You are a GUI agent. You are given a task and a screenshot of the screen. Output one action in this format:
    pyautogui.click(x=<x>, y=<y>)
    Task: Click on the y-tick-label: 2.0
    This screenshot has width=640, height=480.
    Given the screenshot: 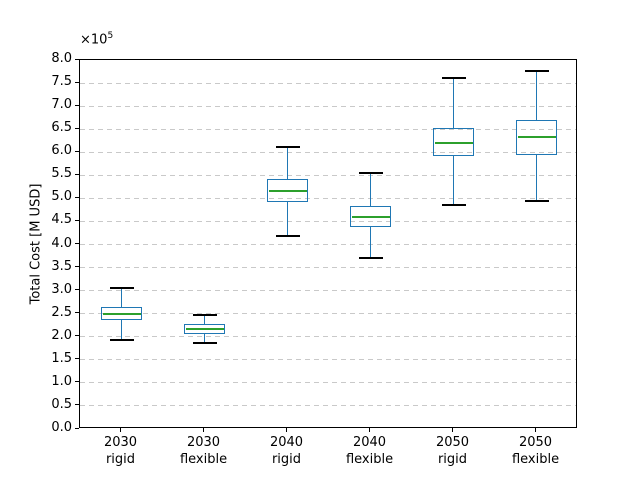 What is the action you would take?
    pyautogui.click(x=61, y=335)
    